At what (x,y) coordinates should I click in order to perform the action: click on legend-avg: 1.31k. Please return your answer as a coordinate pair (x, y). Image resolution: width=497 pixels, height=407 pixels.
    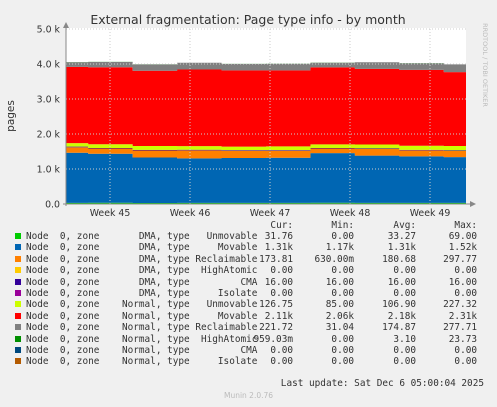
    Looking at the image, I should click on (401, 248).